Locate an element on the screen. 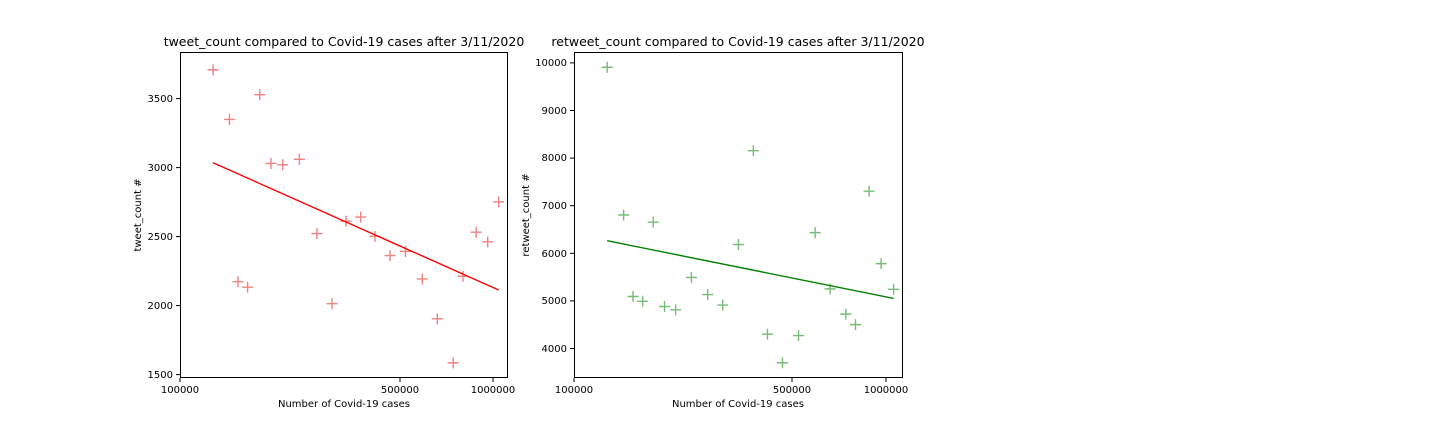 The width and height of the screenshot is (1440, 432). y-tick-label: 4000 is located at coordinates (554, 349).